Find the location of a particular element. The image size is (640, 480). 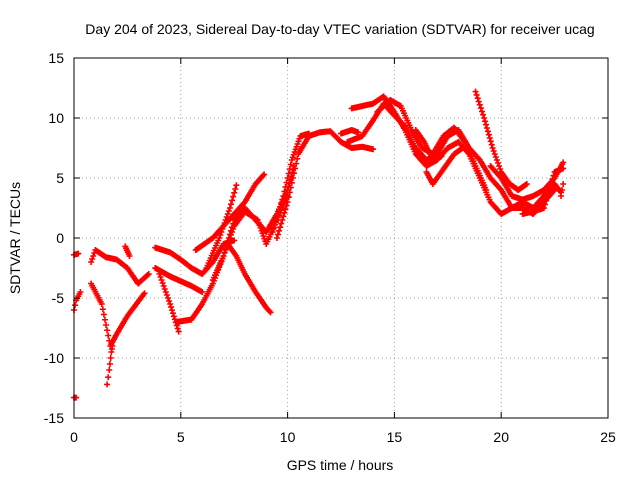

y-tick-label: 0 is located at coordinates (60, 238).